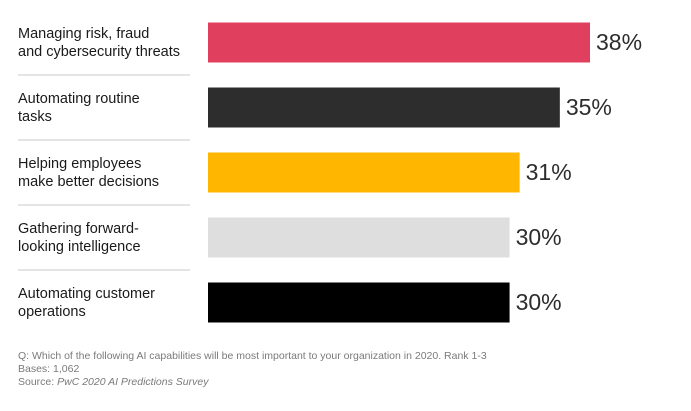 This screenshot has height=411, width=691. I want to click on category-label-line: Automating customer, so click(87, 293).